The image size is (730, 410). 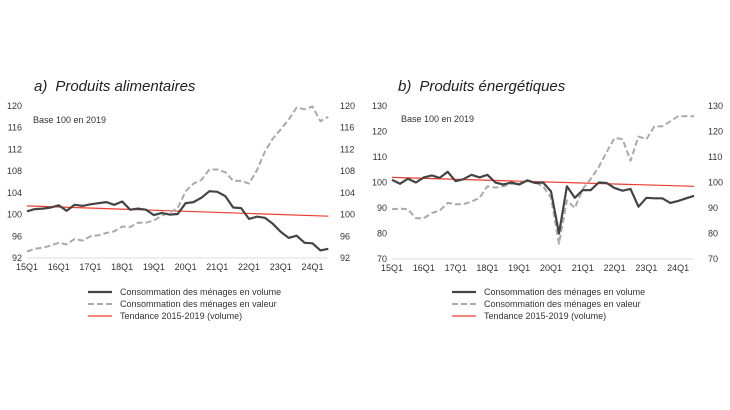 I want to click on legend-item-tendance-a: Tendance 2015-2019 (volume), so click(x=184, y=316).